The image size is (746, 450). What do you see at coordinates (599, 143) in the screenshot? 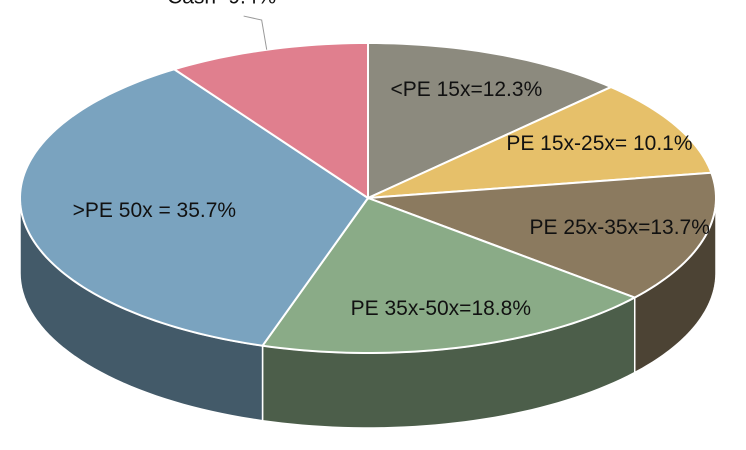
I see `data-label: PE 15x-25x= 10.1%` at bounding box center [599, 143].